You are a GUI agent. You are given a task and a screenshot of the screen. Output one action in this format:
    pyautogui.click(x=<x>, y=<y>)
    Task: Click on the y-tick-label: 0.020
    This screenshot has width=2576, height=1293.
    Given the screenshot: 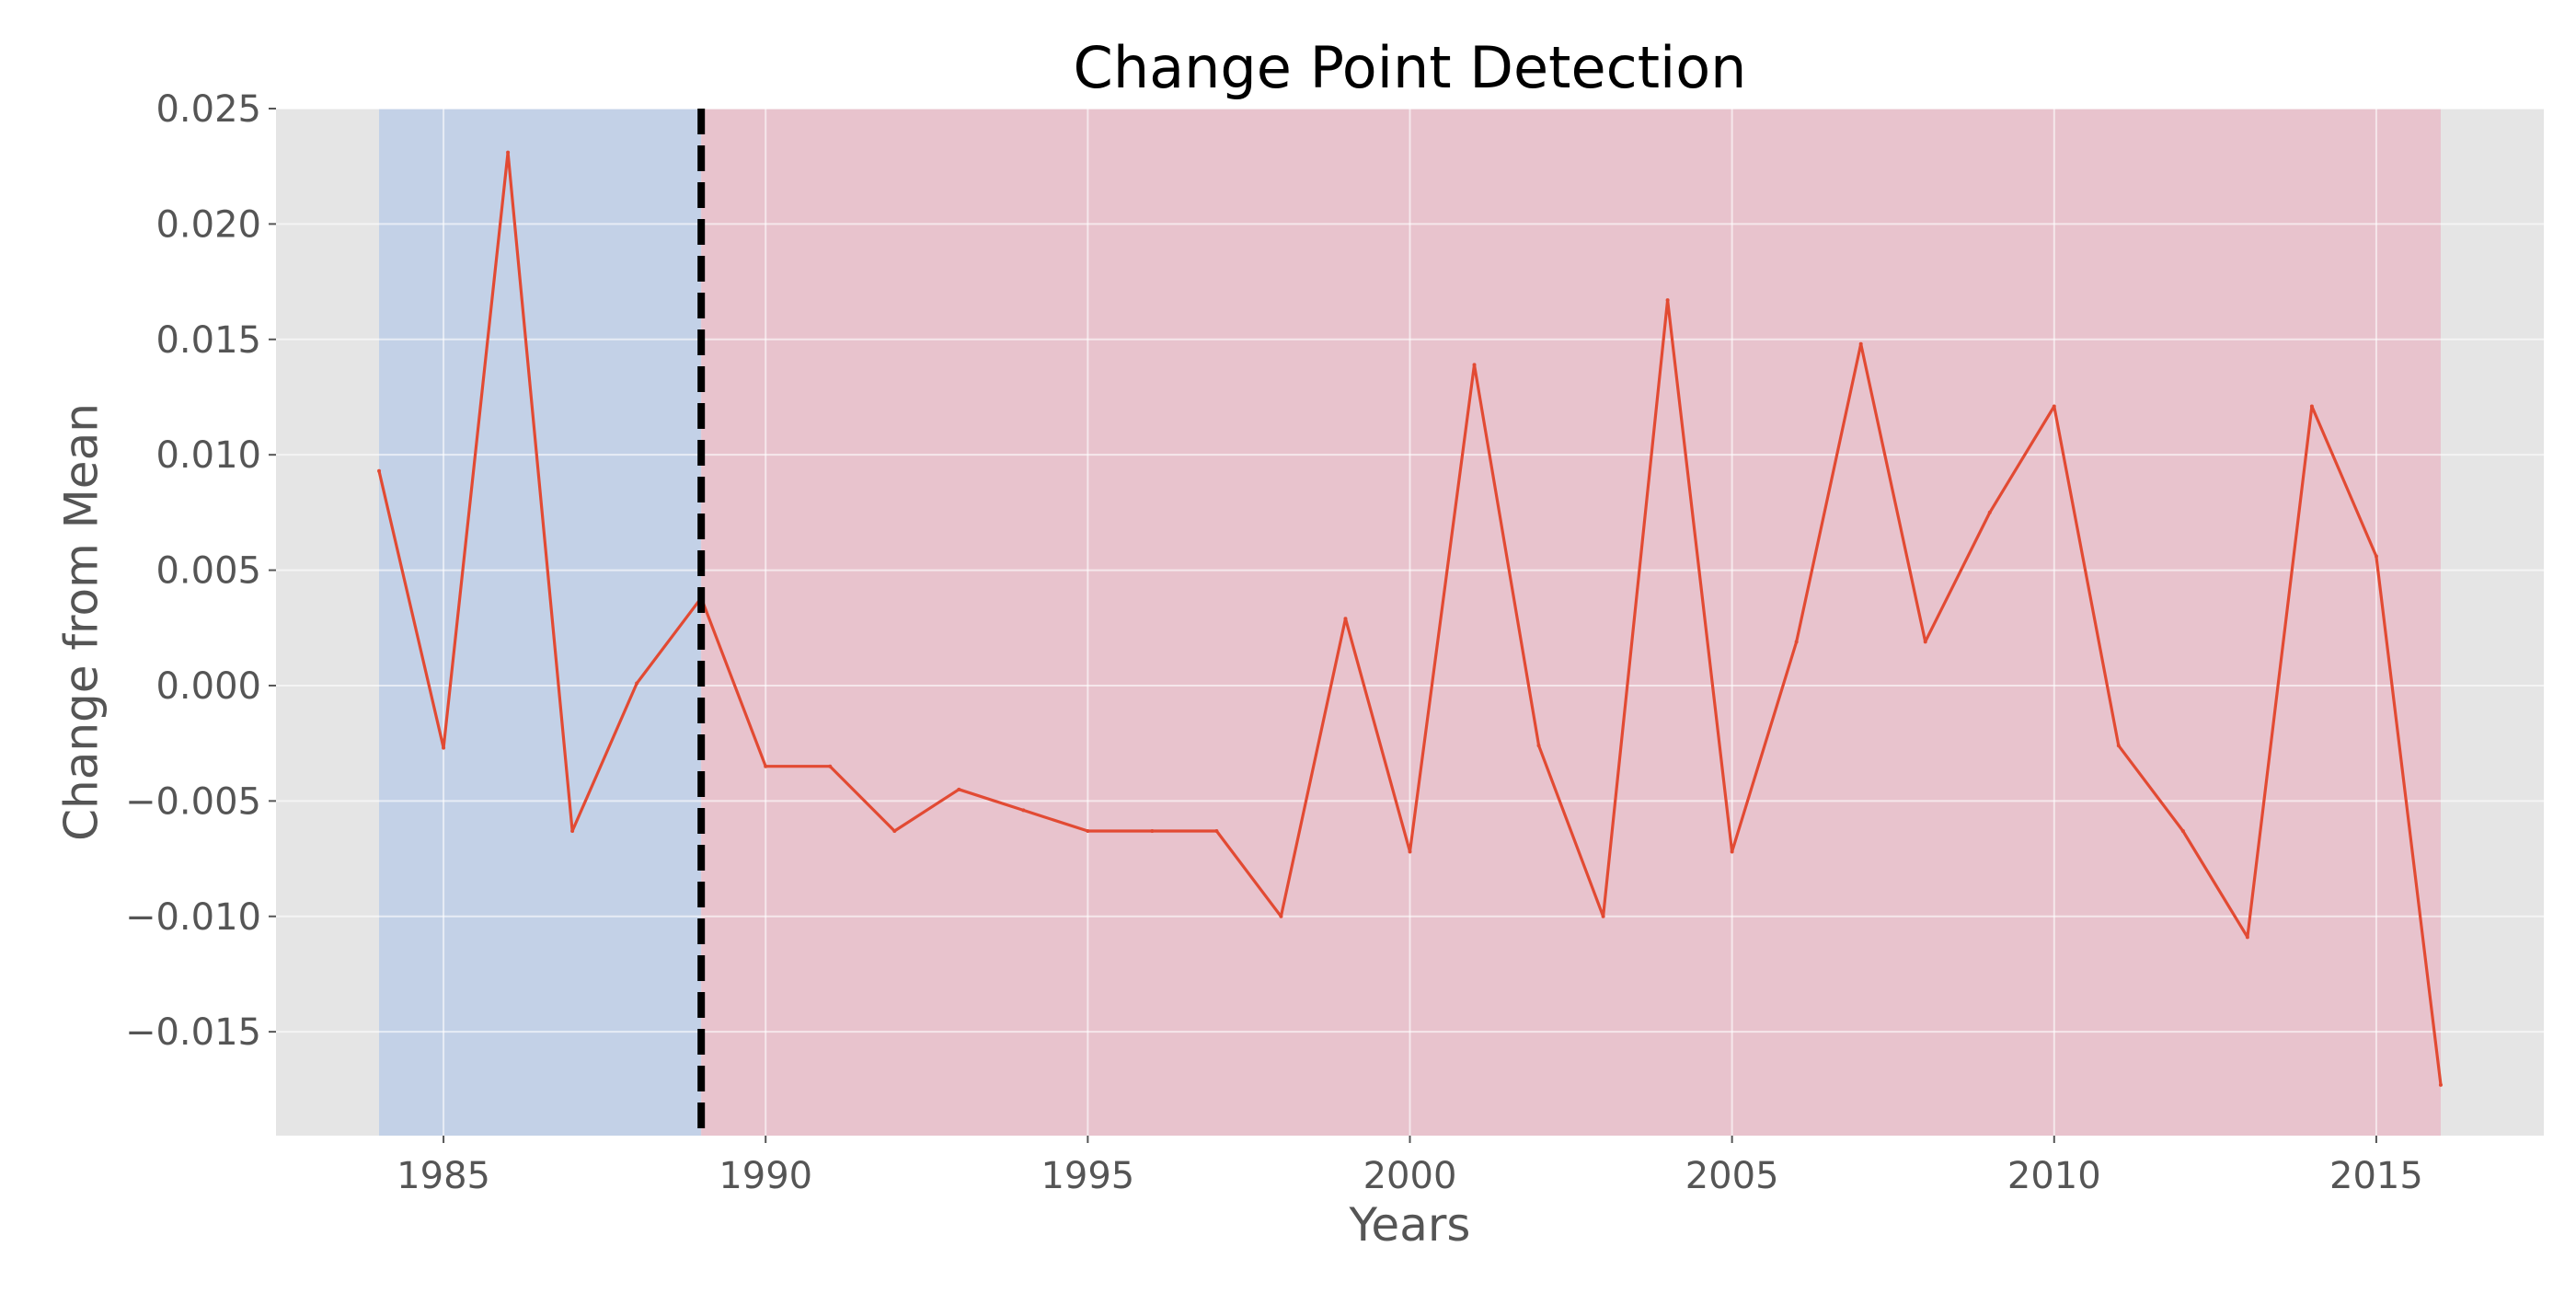 What is the action you would take?
    pyautogui.click(x=208, y=224)
    